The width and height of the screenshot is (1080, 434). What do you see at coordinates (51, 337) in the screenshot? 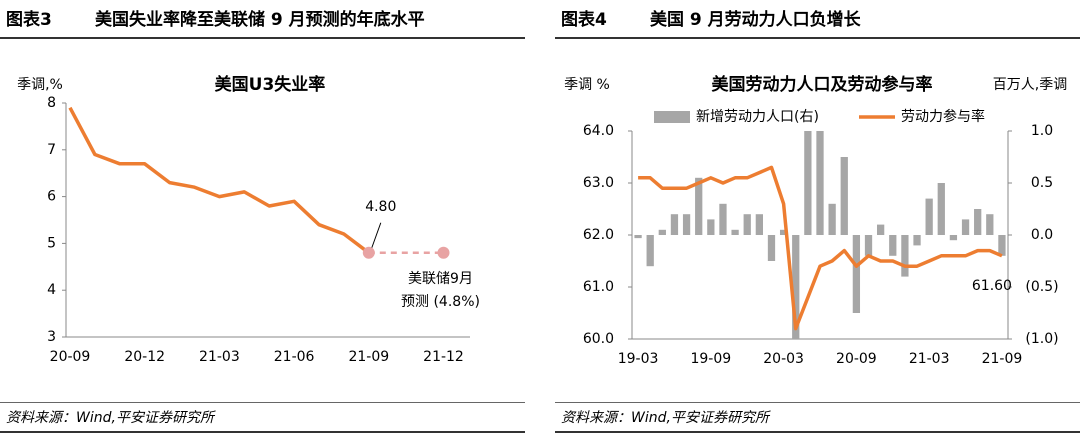
I see `y-tick-label: 3` at bounding box center [51, 337].